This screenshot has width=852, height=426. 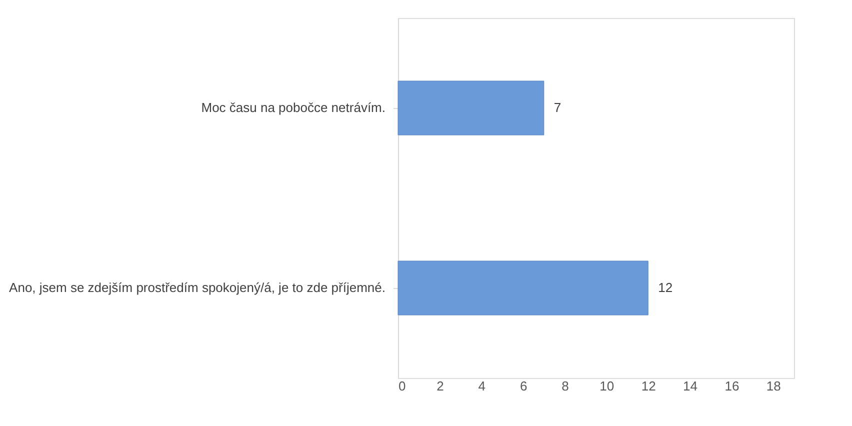 What do you see at coordinates (482, 386) in the screenshot?
I see `x-tick-label: 4` at bounding box center [482, 386].